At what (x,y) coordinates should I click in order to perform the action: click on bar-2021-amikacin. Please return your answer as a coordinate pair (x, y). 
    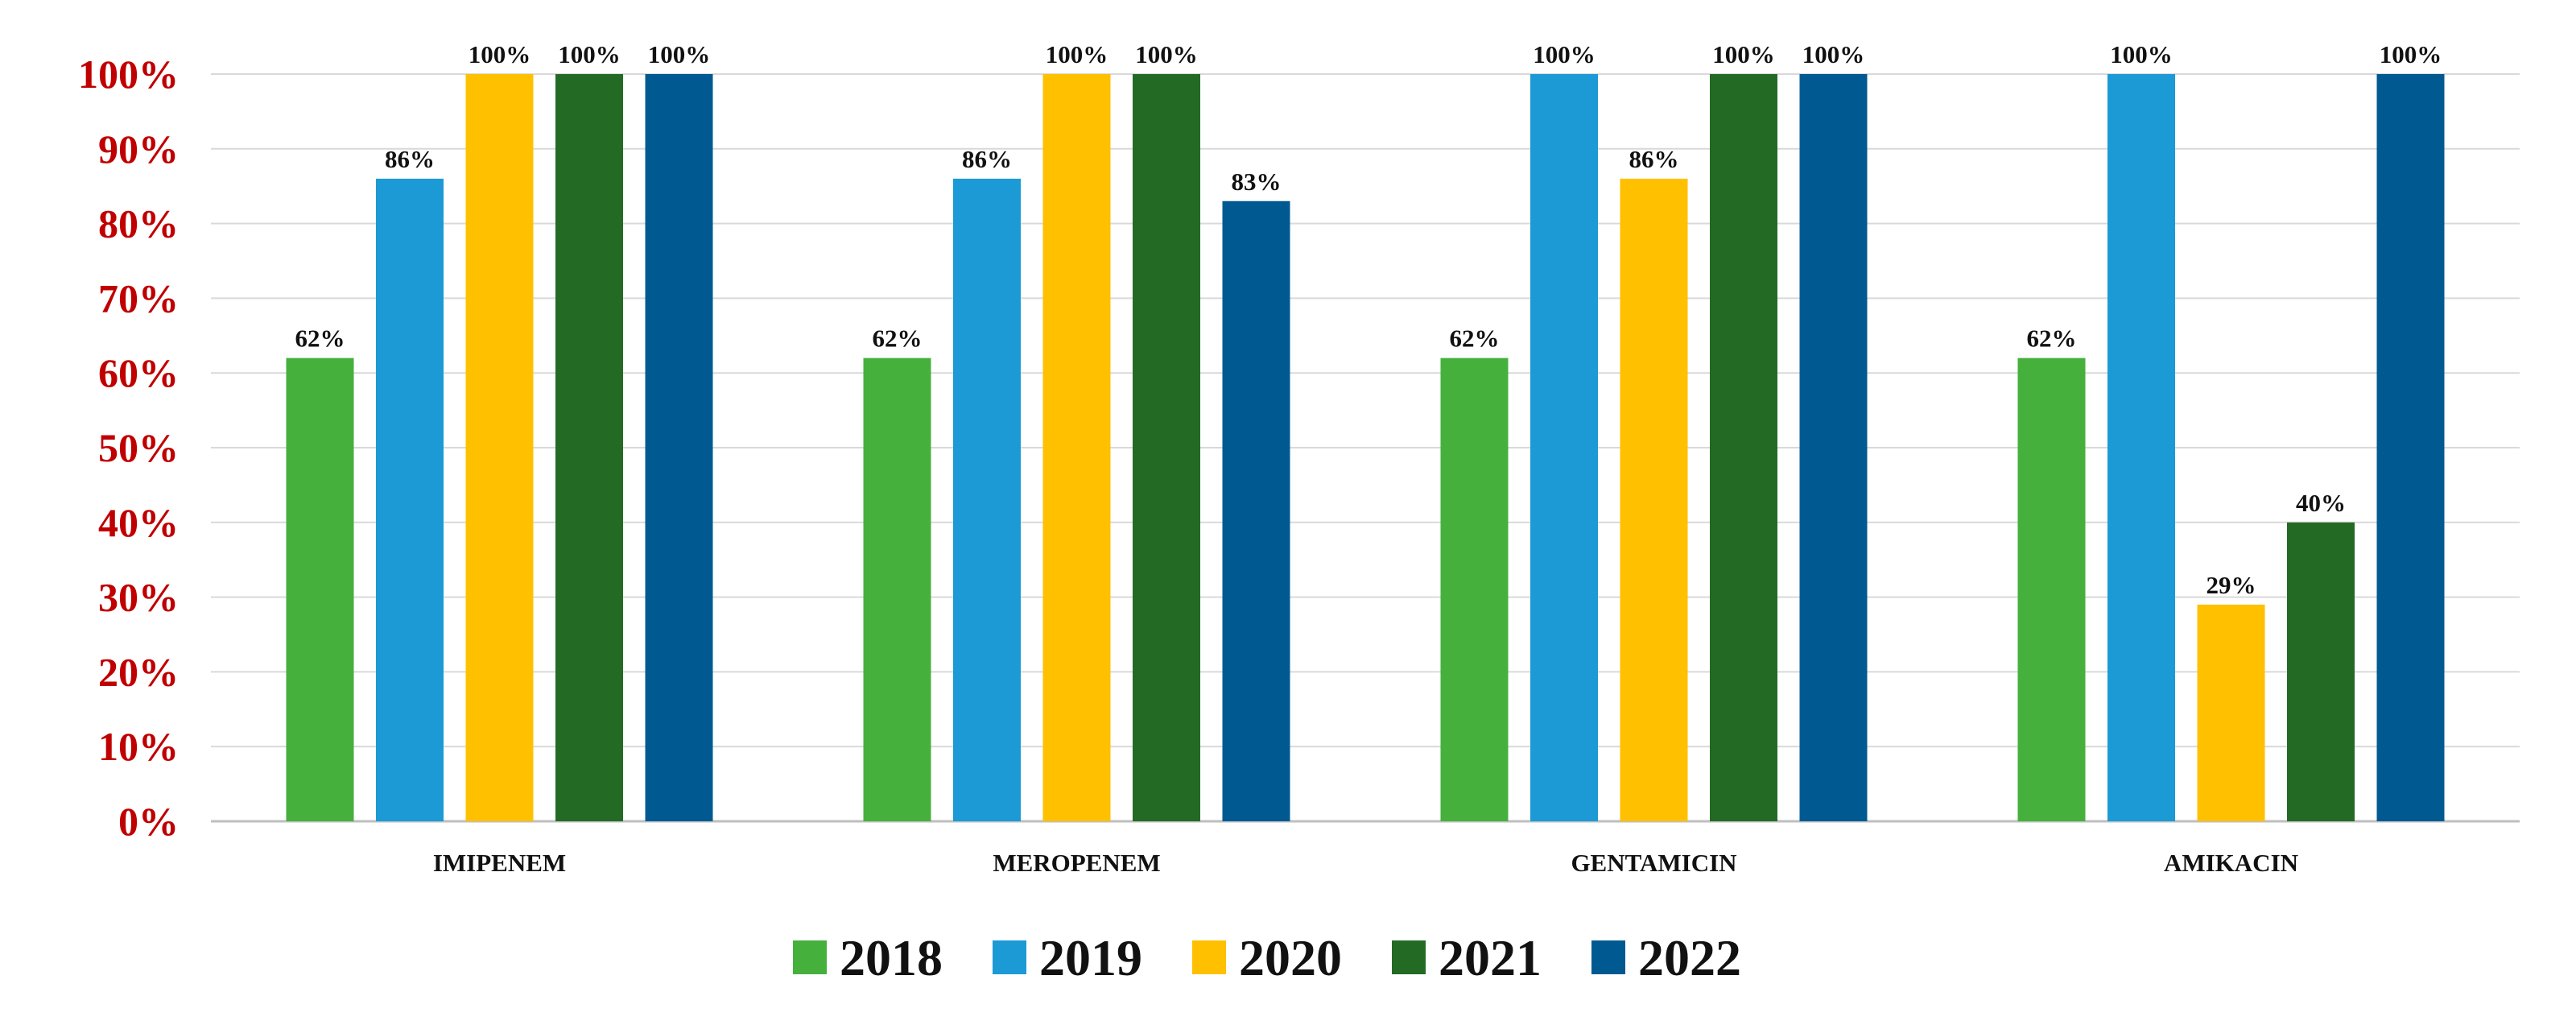
    Looking at the image, I should click on (2321, 671).